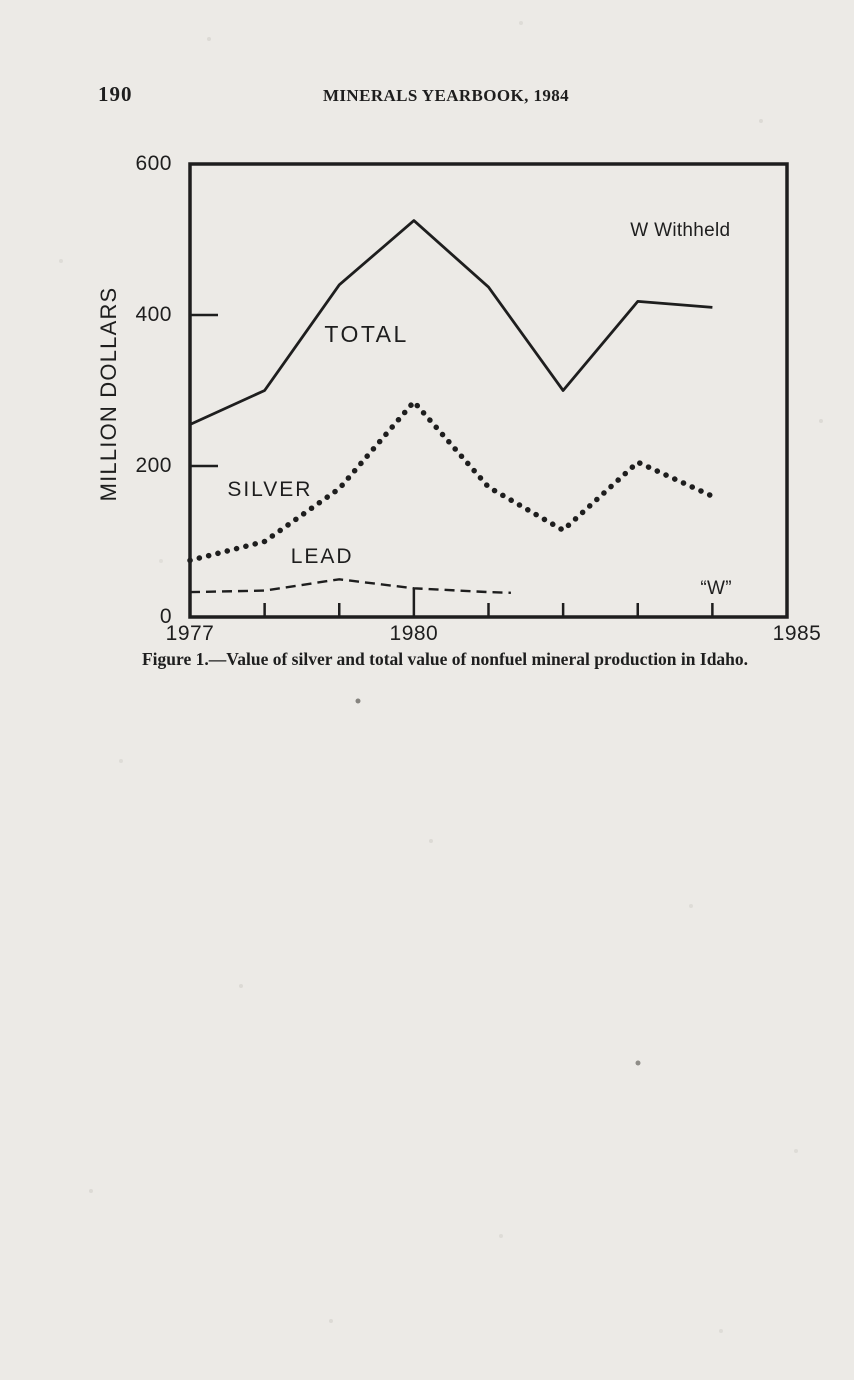  Describe the element at coordinates (680, 230) in the screenshot. I see `annotation-w-withheld: W Withheld` at that location.